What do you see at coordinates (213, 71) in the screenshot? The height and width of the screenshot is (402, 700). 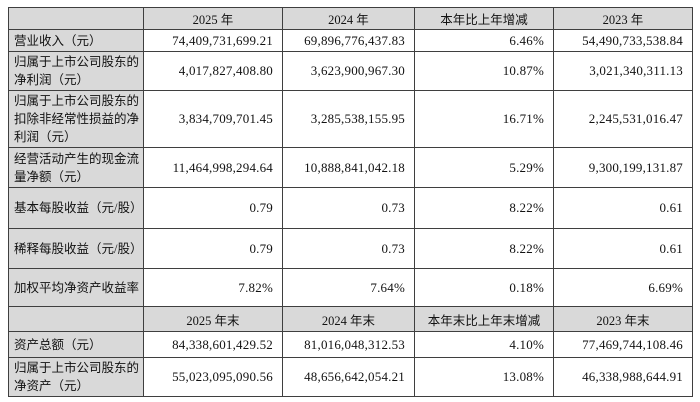 I see `value-2025: 4,017,827,408.80` at bounding box center [213, 71].